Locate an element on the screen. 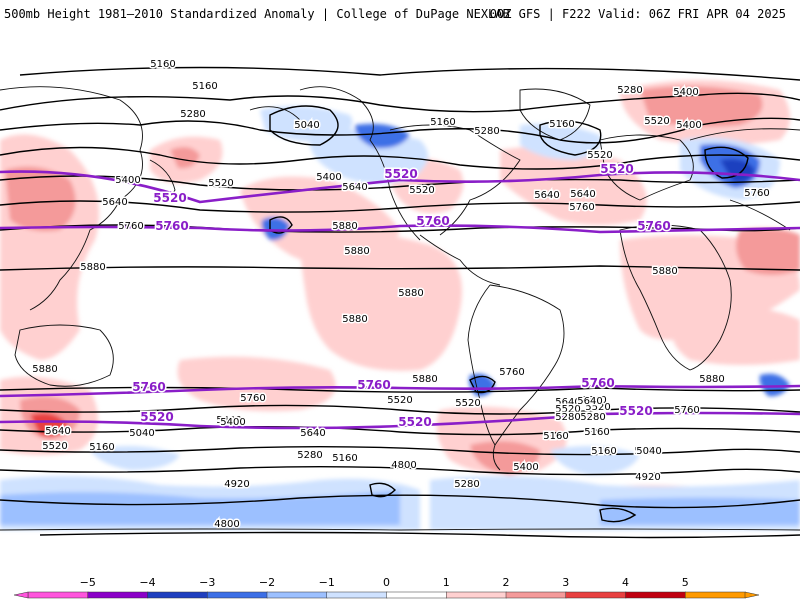 The image size is (800, 600). colorbar-left-arrow is located at coordinates (21, 595).